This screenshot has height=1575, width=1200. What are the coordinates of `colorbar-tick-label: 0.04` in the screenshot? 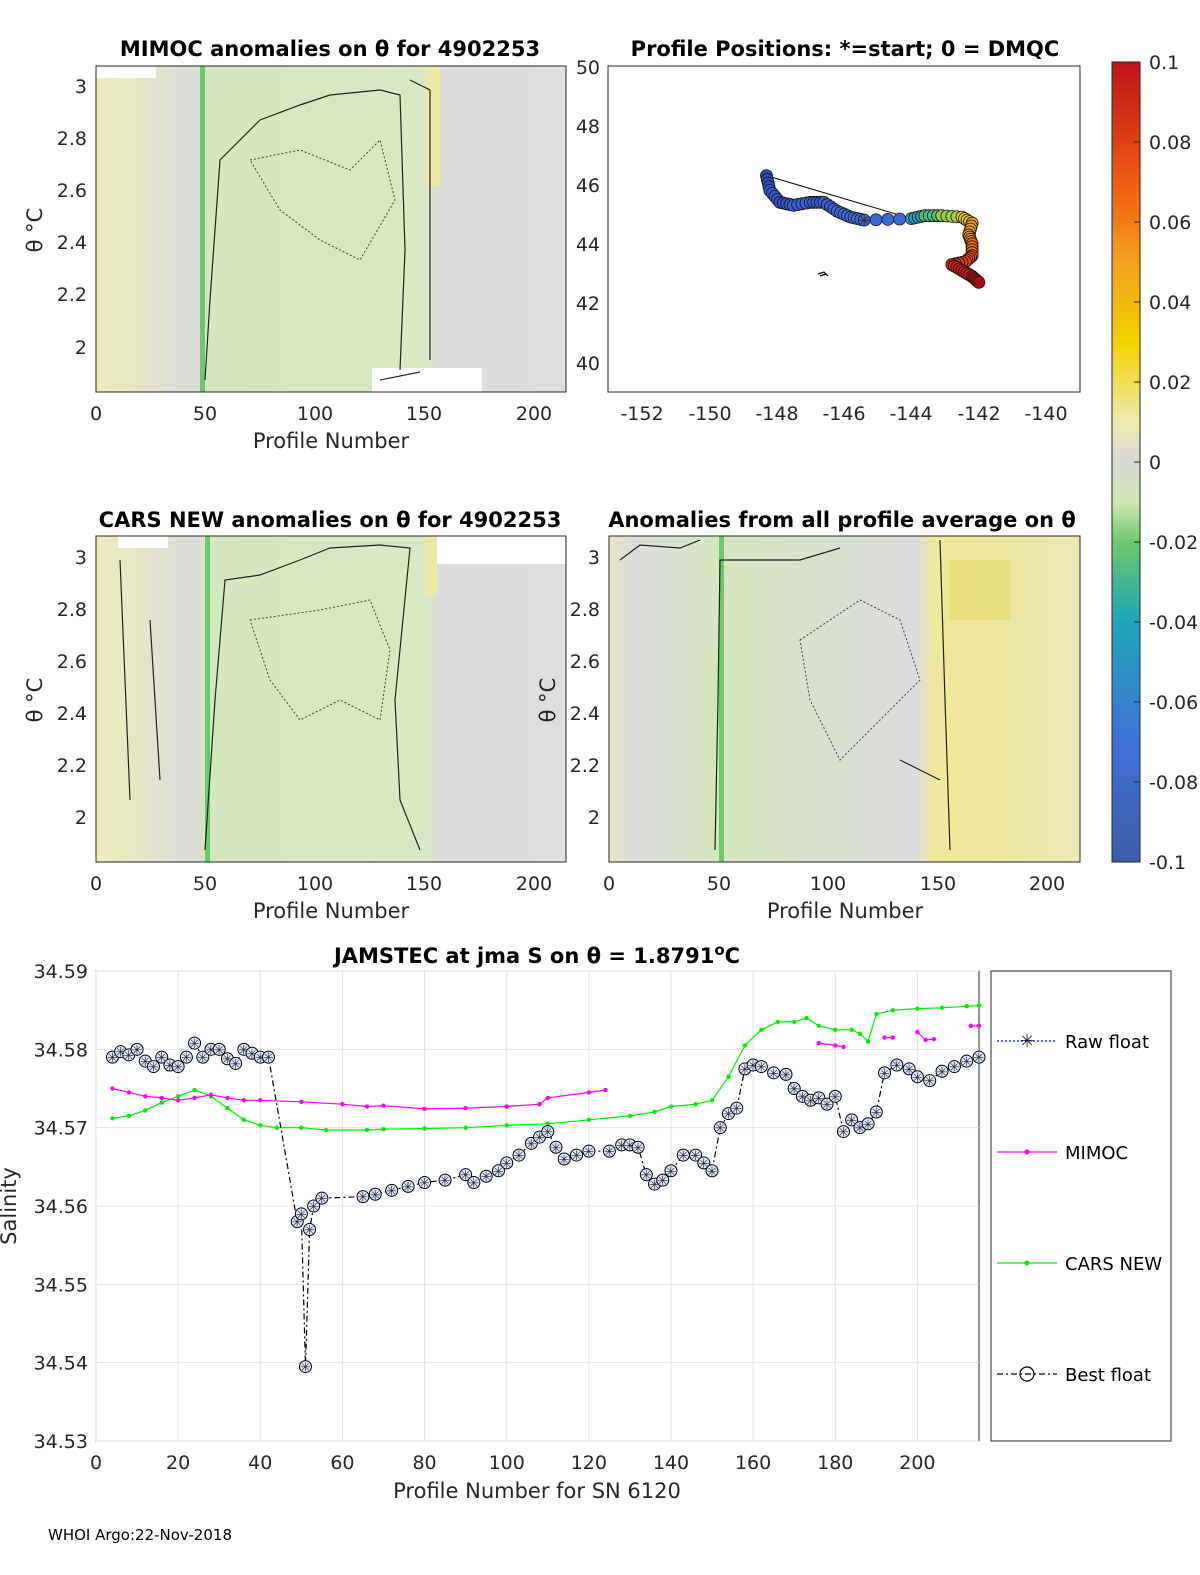 It's located at (1170, 303).